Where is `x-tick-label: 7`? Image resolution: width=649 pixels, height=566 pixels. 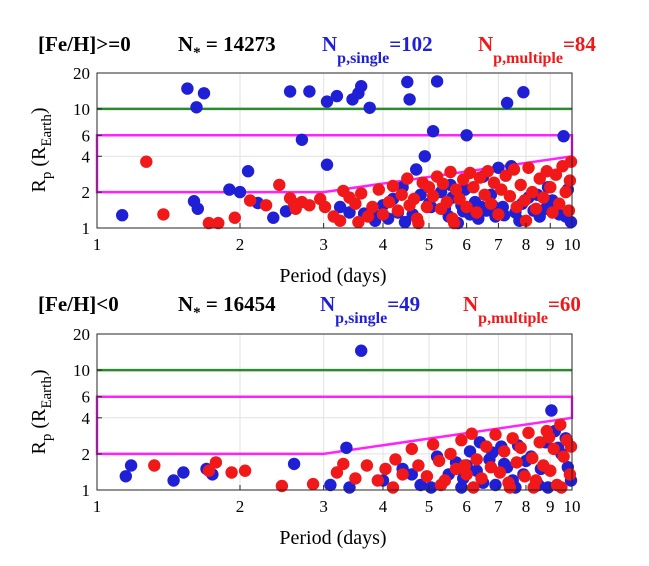 x-tick-label: 7 is located at coordinates (498, 244).